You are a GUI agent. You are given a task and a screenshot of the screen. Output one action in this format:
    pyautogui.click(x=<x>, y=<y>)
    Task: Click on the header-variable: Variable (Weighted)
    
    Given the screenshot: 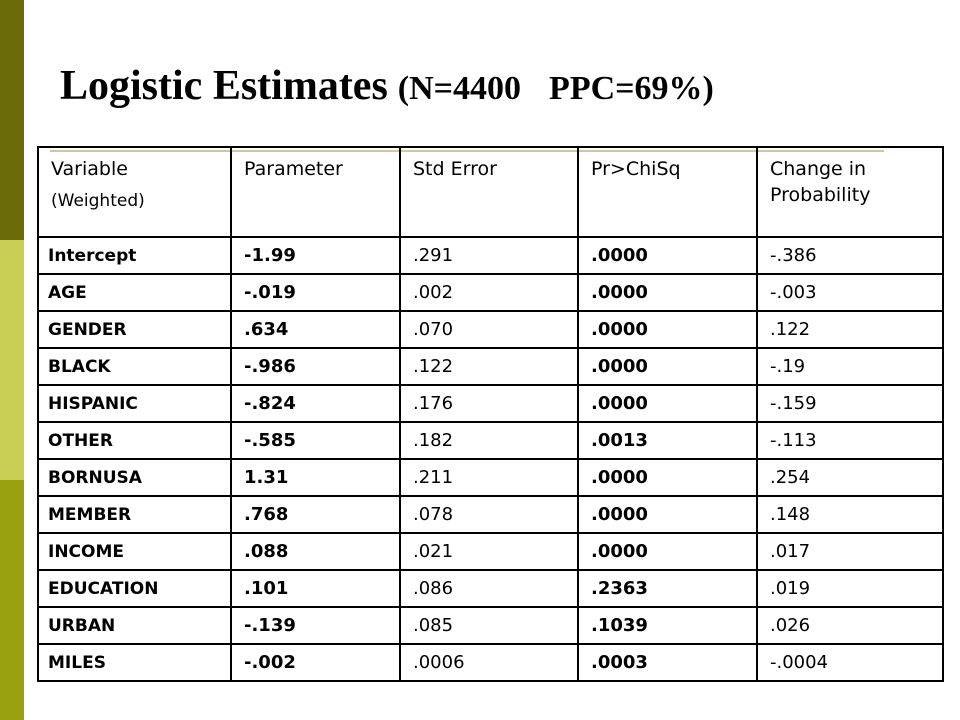 What is the action you would take?
    pyautogui.click(x=134, y=192)
    